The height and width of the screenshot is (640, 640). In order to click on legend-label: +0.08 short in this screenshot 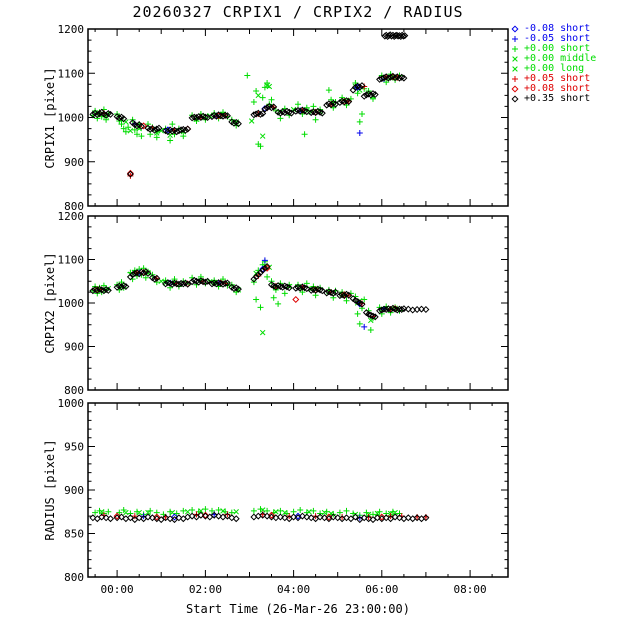, I will do `click(557, 88)`.